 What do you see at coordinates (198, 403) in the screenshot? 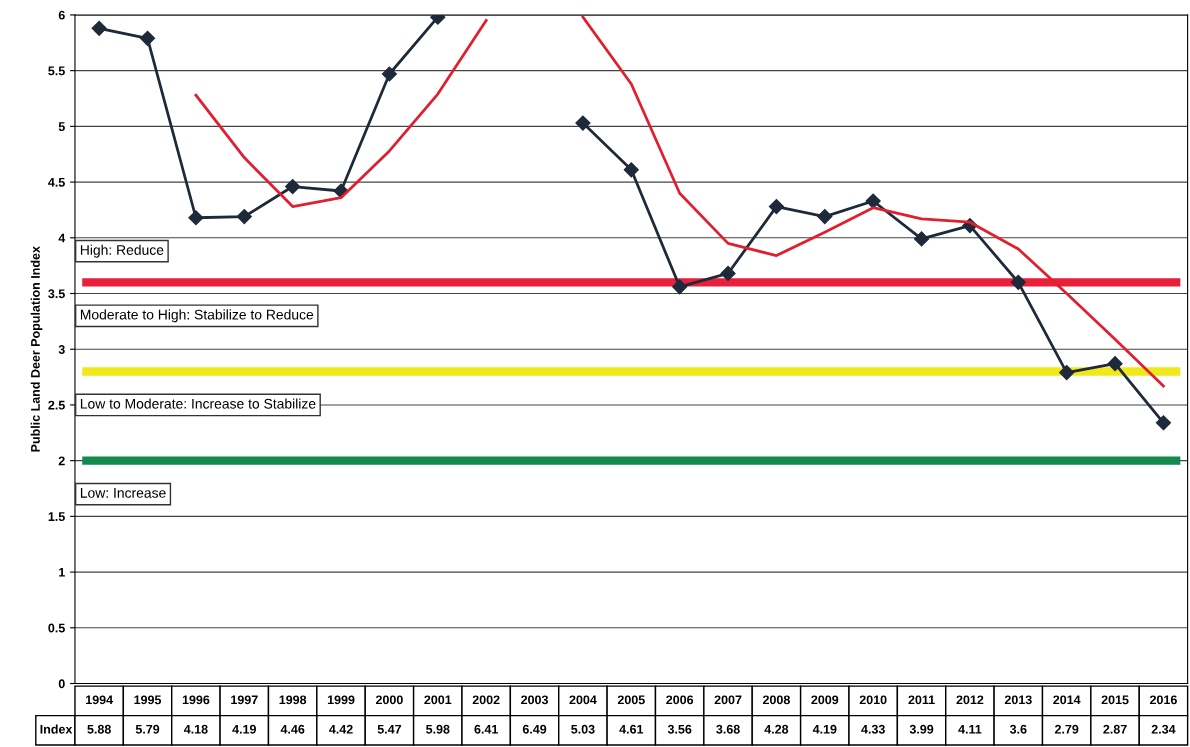
I see `annotation: Low to Moderate: Increase to Stabilize` at bounding box center [198, 403].